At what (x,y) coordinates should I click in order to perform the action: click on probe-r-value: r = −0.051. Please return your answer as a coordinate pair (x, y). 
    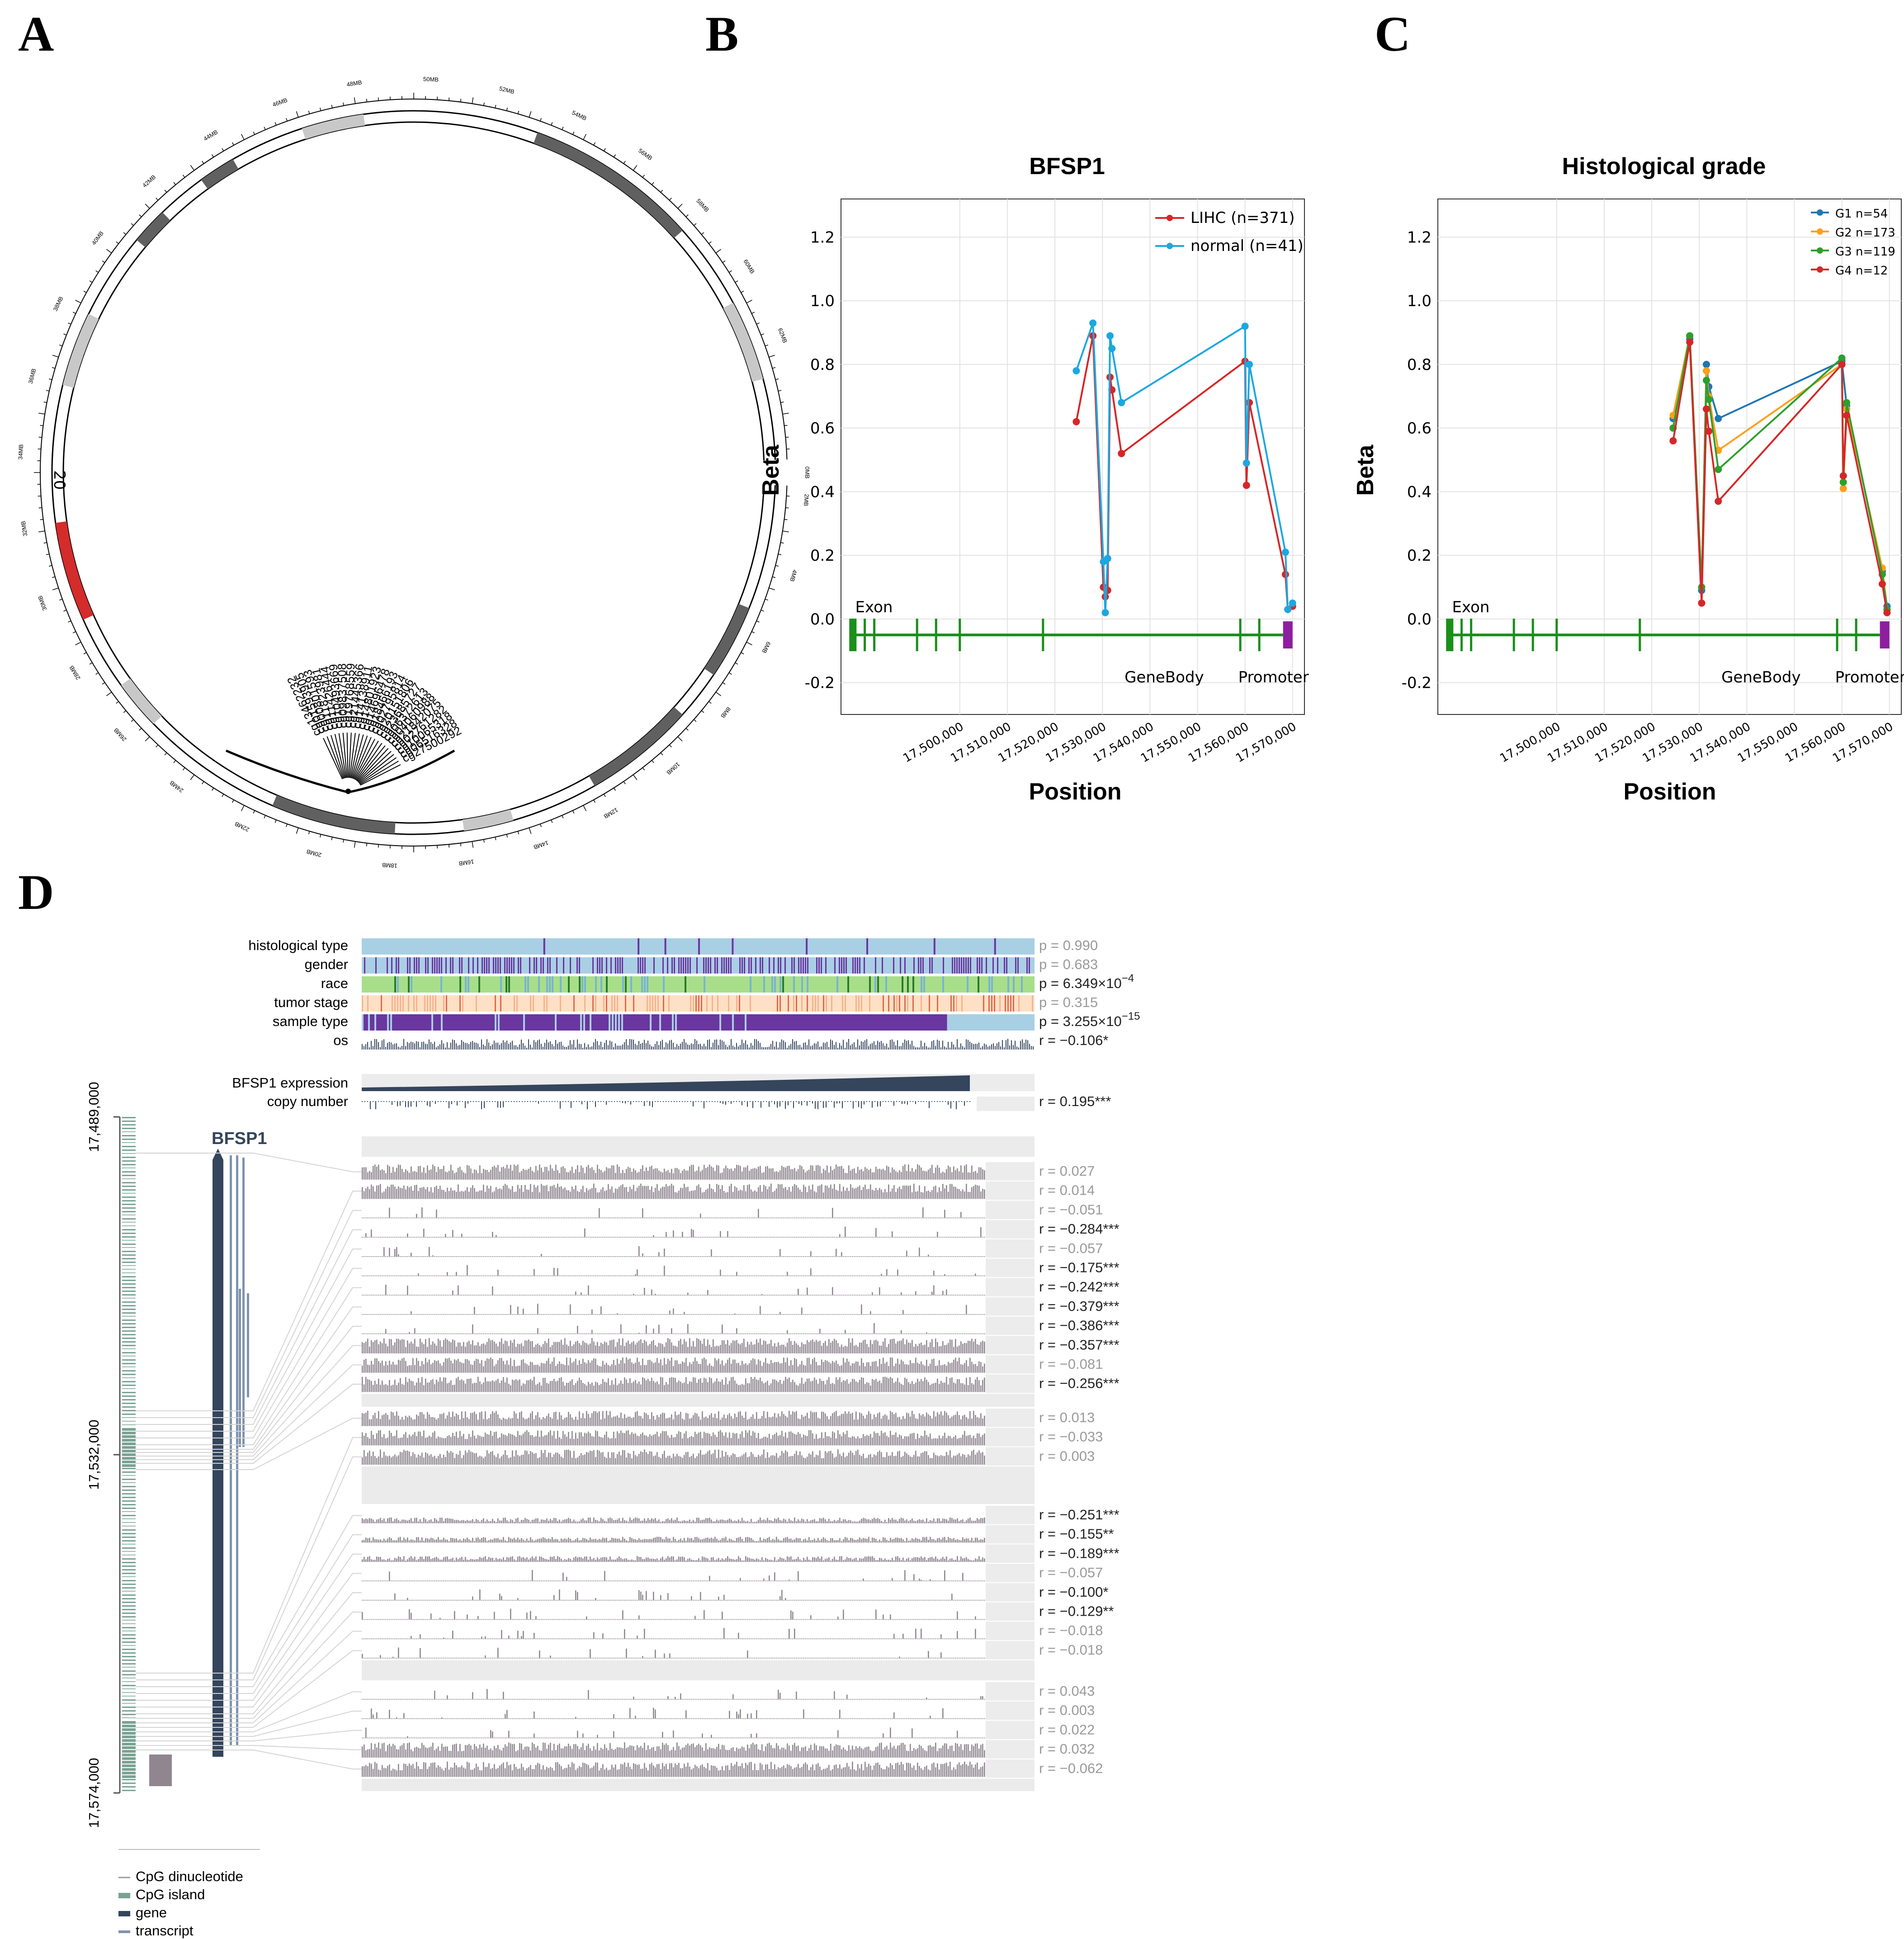
    Looking at the image, I should click on (1071, 1209).